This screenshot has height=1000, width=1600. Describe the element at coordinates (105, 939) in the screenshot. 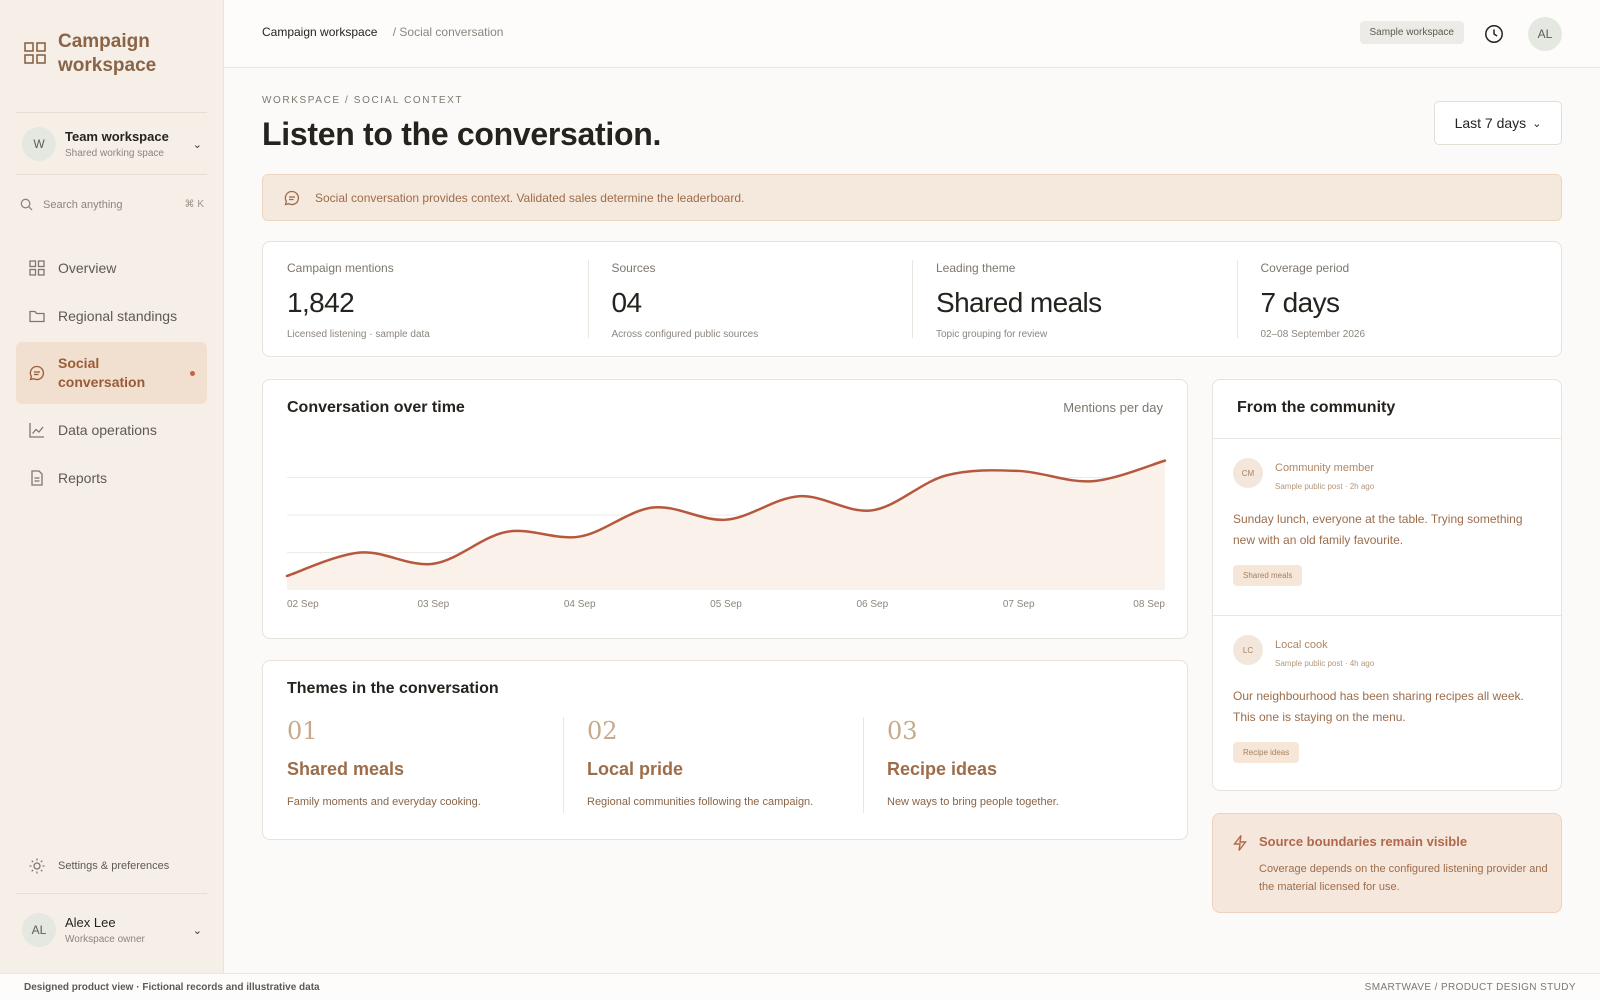

I see `user-role: Workspace owner` at that location.